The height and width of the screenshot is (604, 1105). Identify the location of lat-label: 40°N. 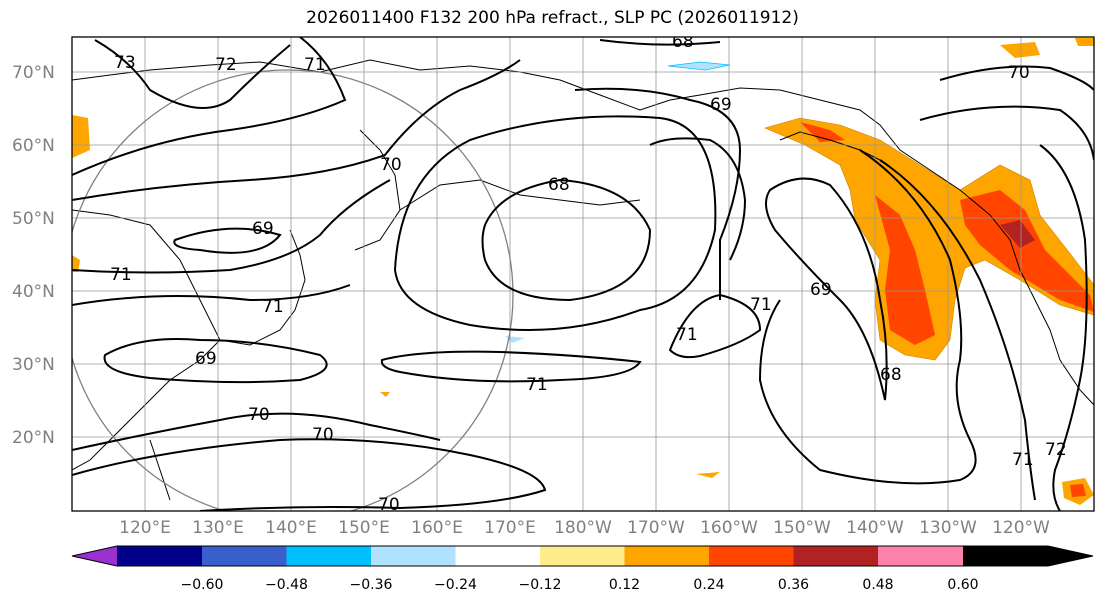
(33, 292).